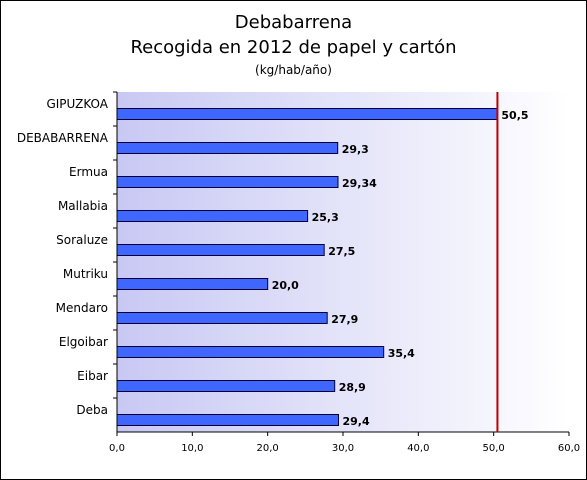  I want to click on category-label-deba: Deba, so click(92, 410).